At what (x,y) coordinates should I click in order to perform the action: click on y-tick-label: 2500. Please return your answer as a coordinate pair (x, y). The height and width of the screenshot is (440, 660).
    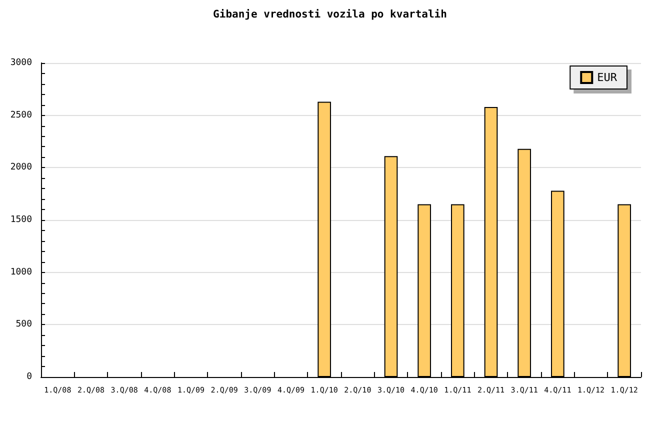
    Looking at the image, I should click on (21, 115).